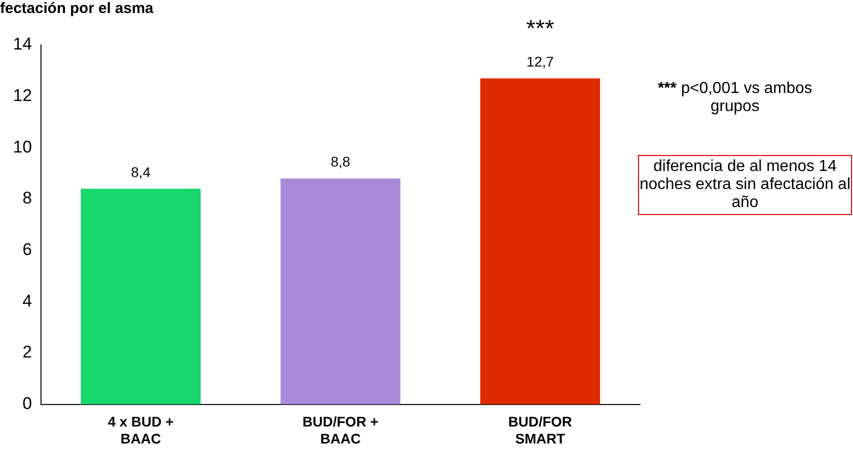 This screenshot has height=463, width=853. I want to click on x-tick-label: 4 x BUD + BAAC, so click(141, 430).